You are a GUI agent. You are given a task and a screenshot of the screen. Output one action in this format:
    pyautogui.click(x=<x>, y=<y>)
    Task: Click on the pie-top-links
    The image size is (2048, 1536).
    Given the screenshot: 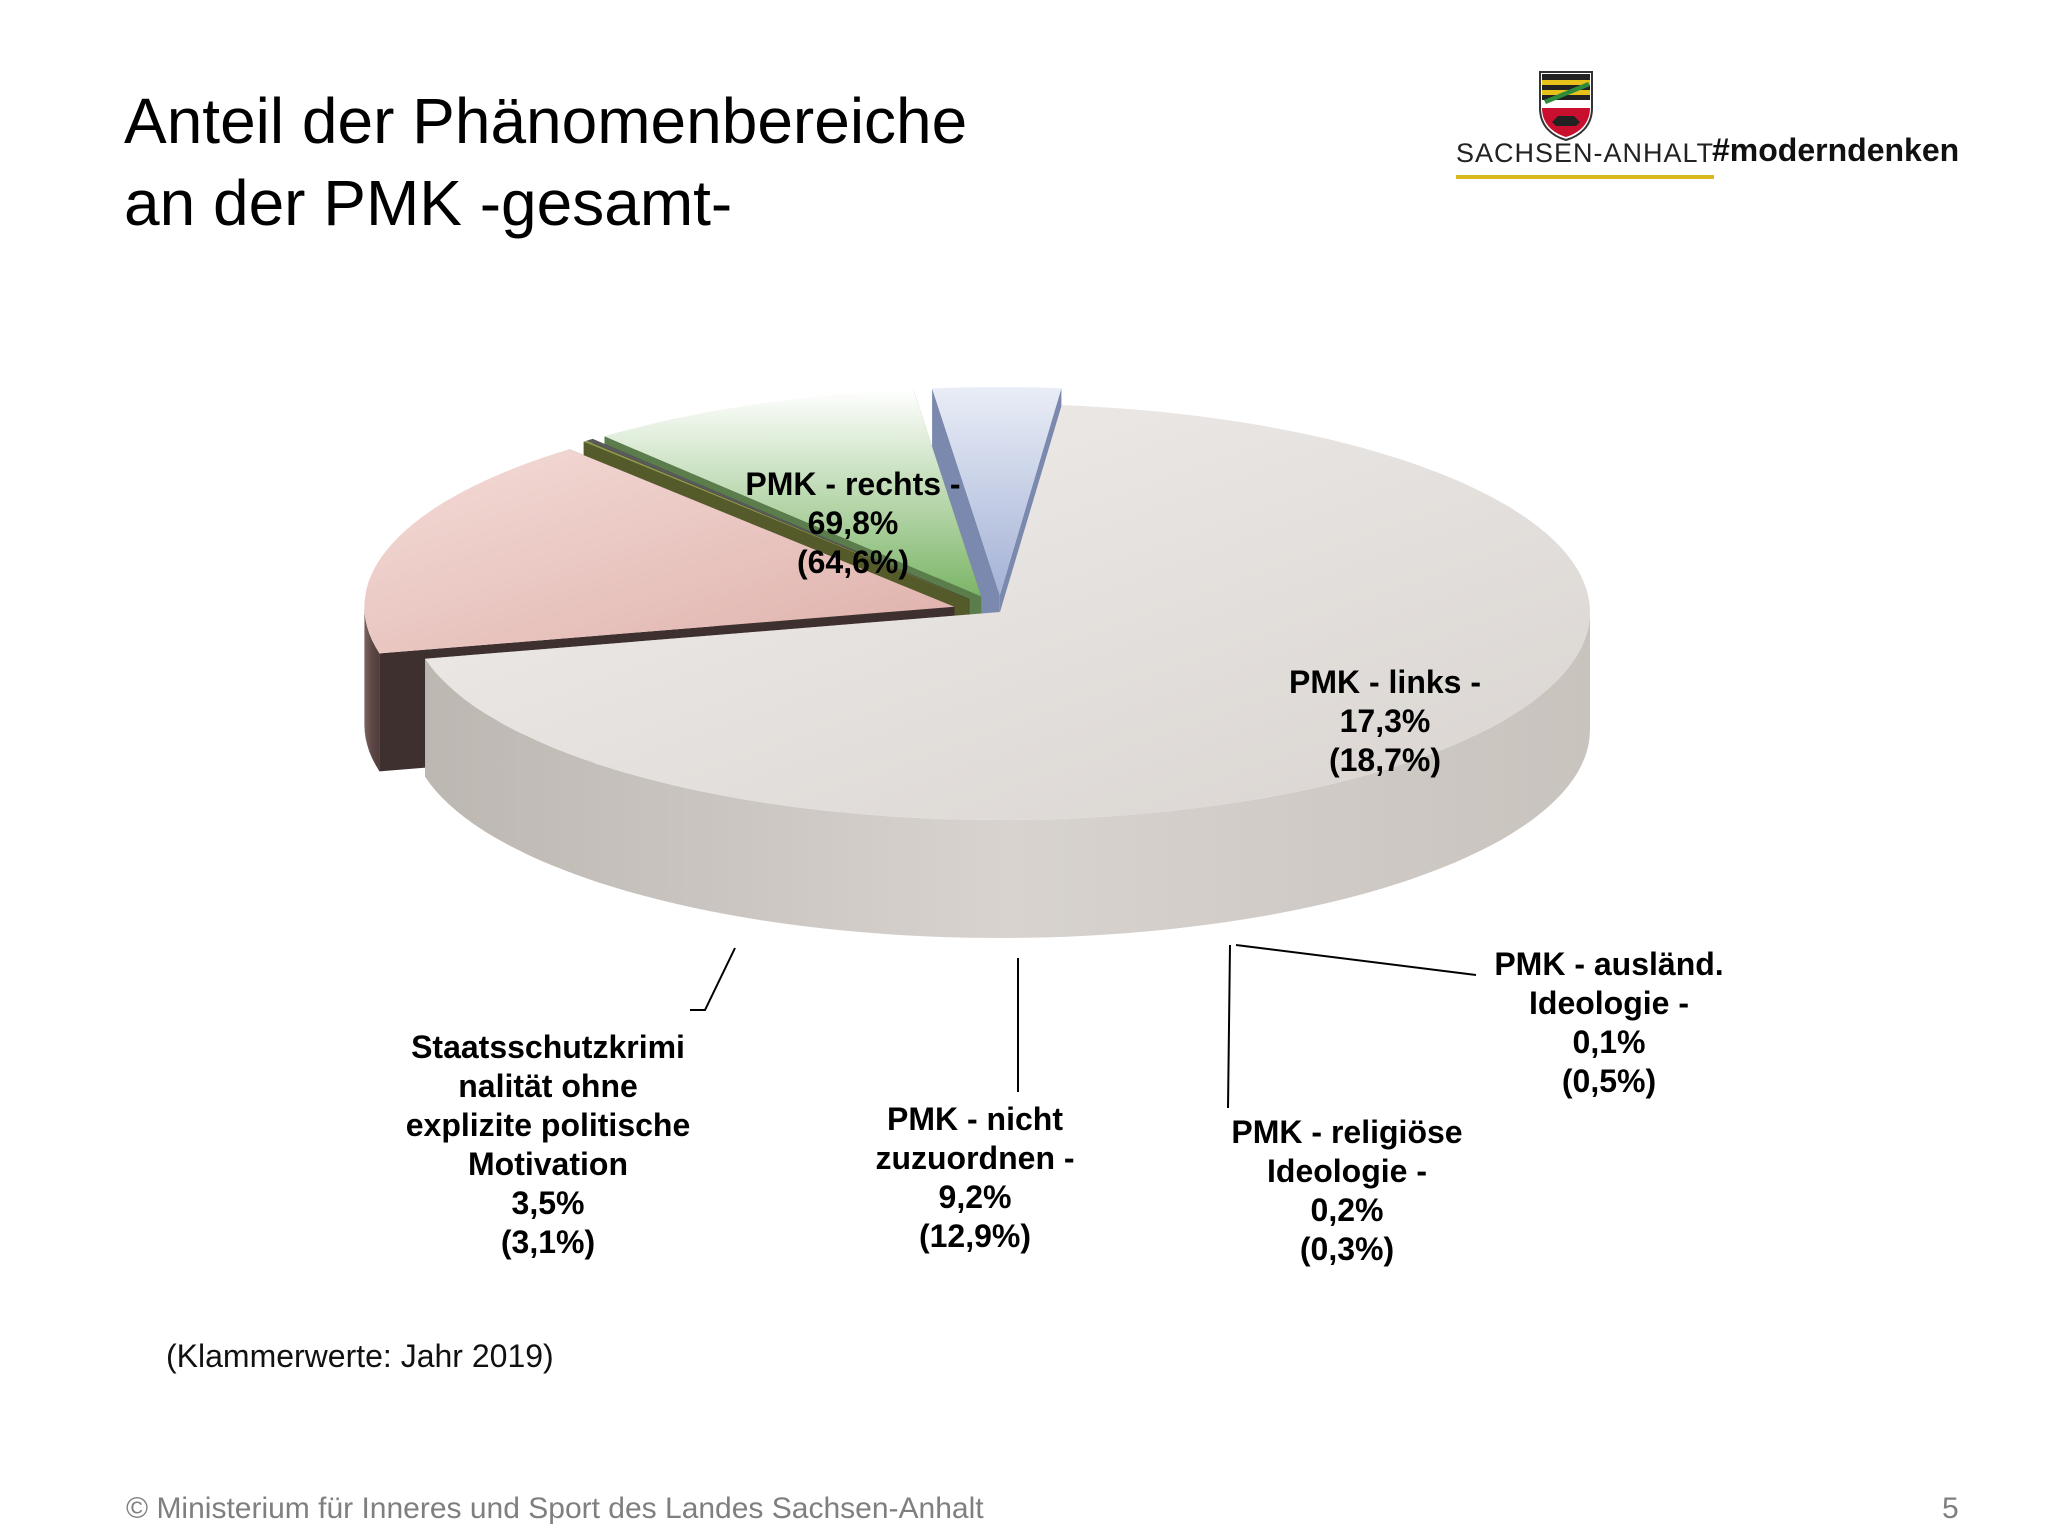 What is the action you would take?
    pyautogui.click(x=659, y=551)
    